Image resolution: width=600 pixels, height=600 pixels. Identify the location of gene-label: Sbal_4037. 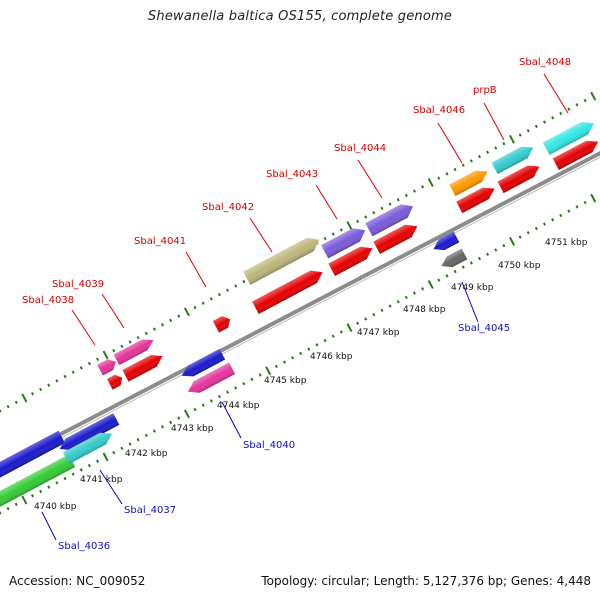
(150, 510).